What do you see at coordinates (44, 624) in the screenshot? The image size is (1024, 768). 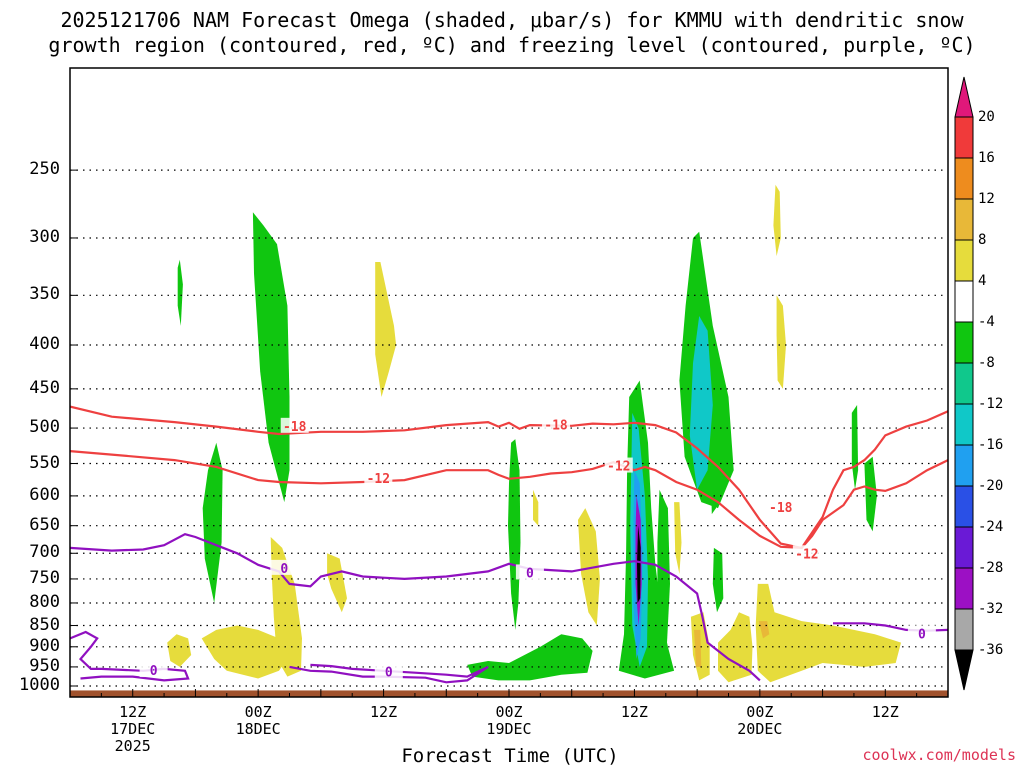 I see `y-tick-label-850: 850` at bounding box center [44, 624].